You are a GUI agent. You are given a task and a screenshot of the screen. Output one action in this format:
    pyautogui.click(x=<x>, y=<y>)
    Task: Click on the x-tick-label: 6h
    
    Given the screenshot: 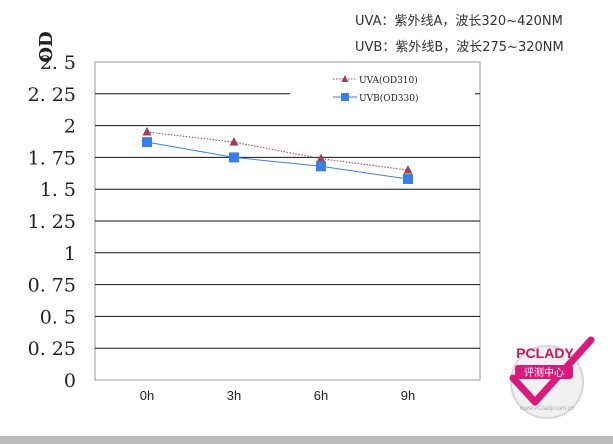 What is the action you would take?
    pyautogui.click(x=321, y=395)
    